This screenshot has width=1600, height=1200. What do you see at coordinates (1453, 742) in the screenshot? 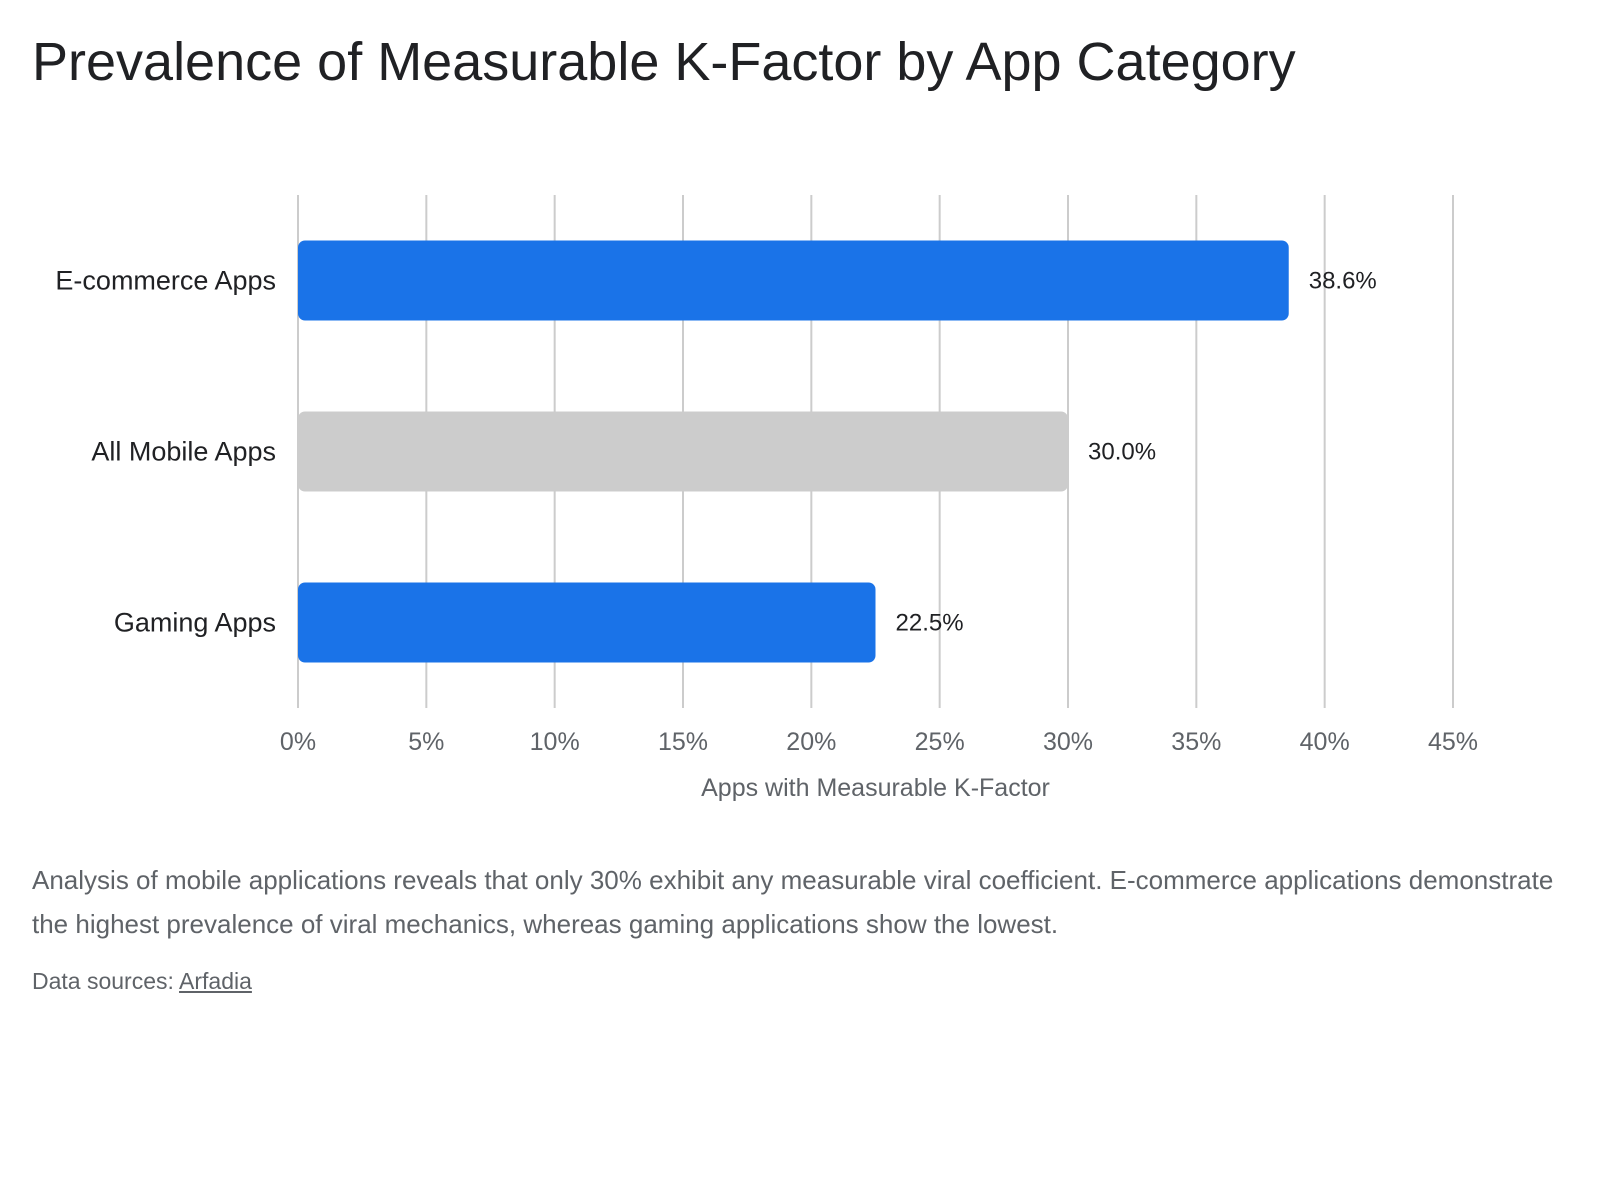
I see `x-tick-label: 45%` at bounding box center [1453, 742].